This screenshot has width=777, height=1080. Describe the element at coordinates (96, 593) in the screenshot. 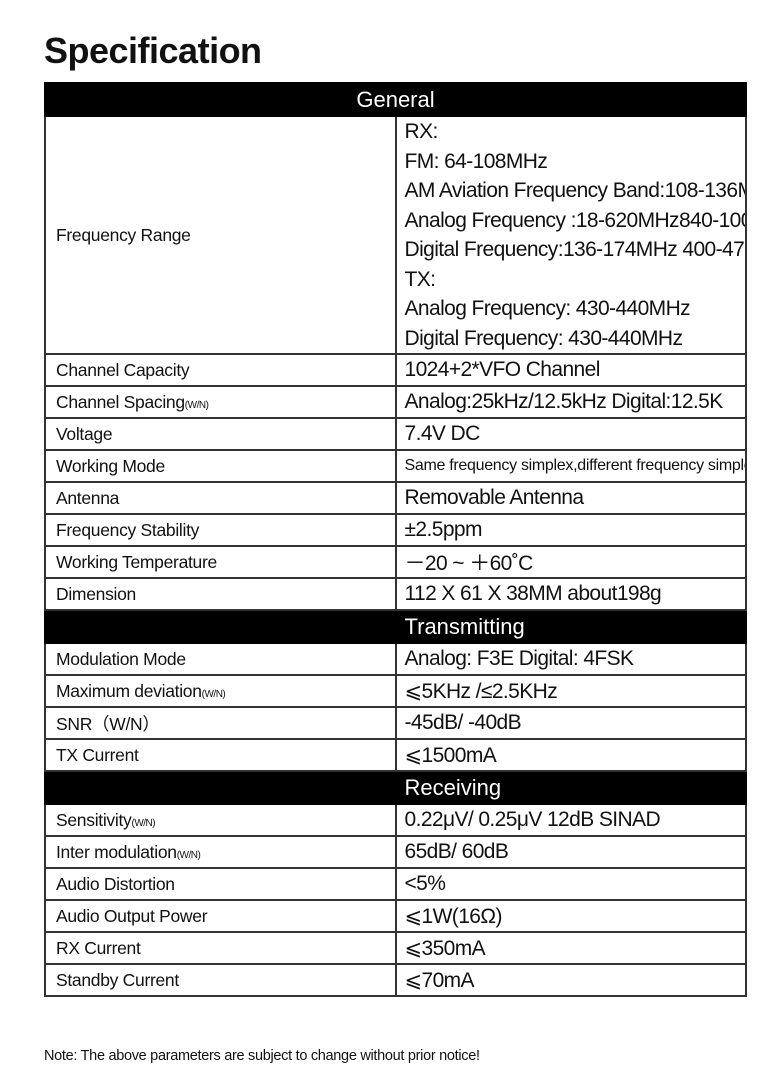

I see `spec-label-text: Dimension` at that location.